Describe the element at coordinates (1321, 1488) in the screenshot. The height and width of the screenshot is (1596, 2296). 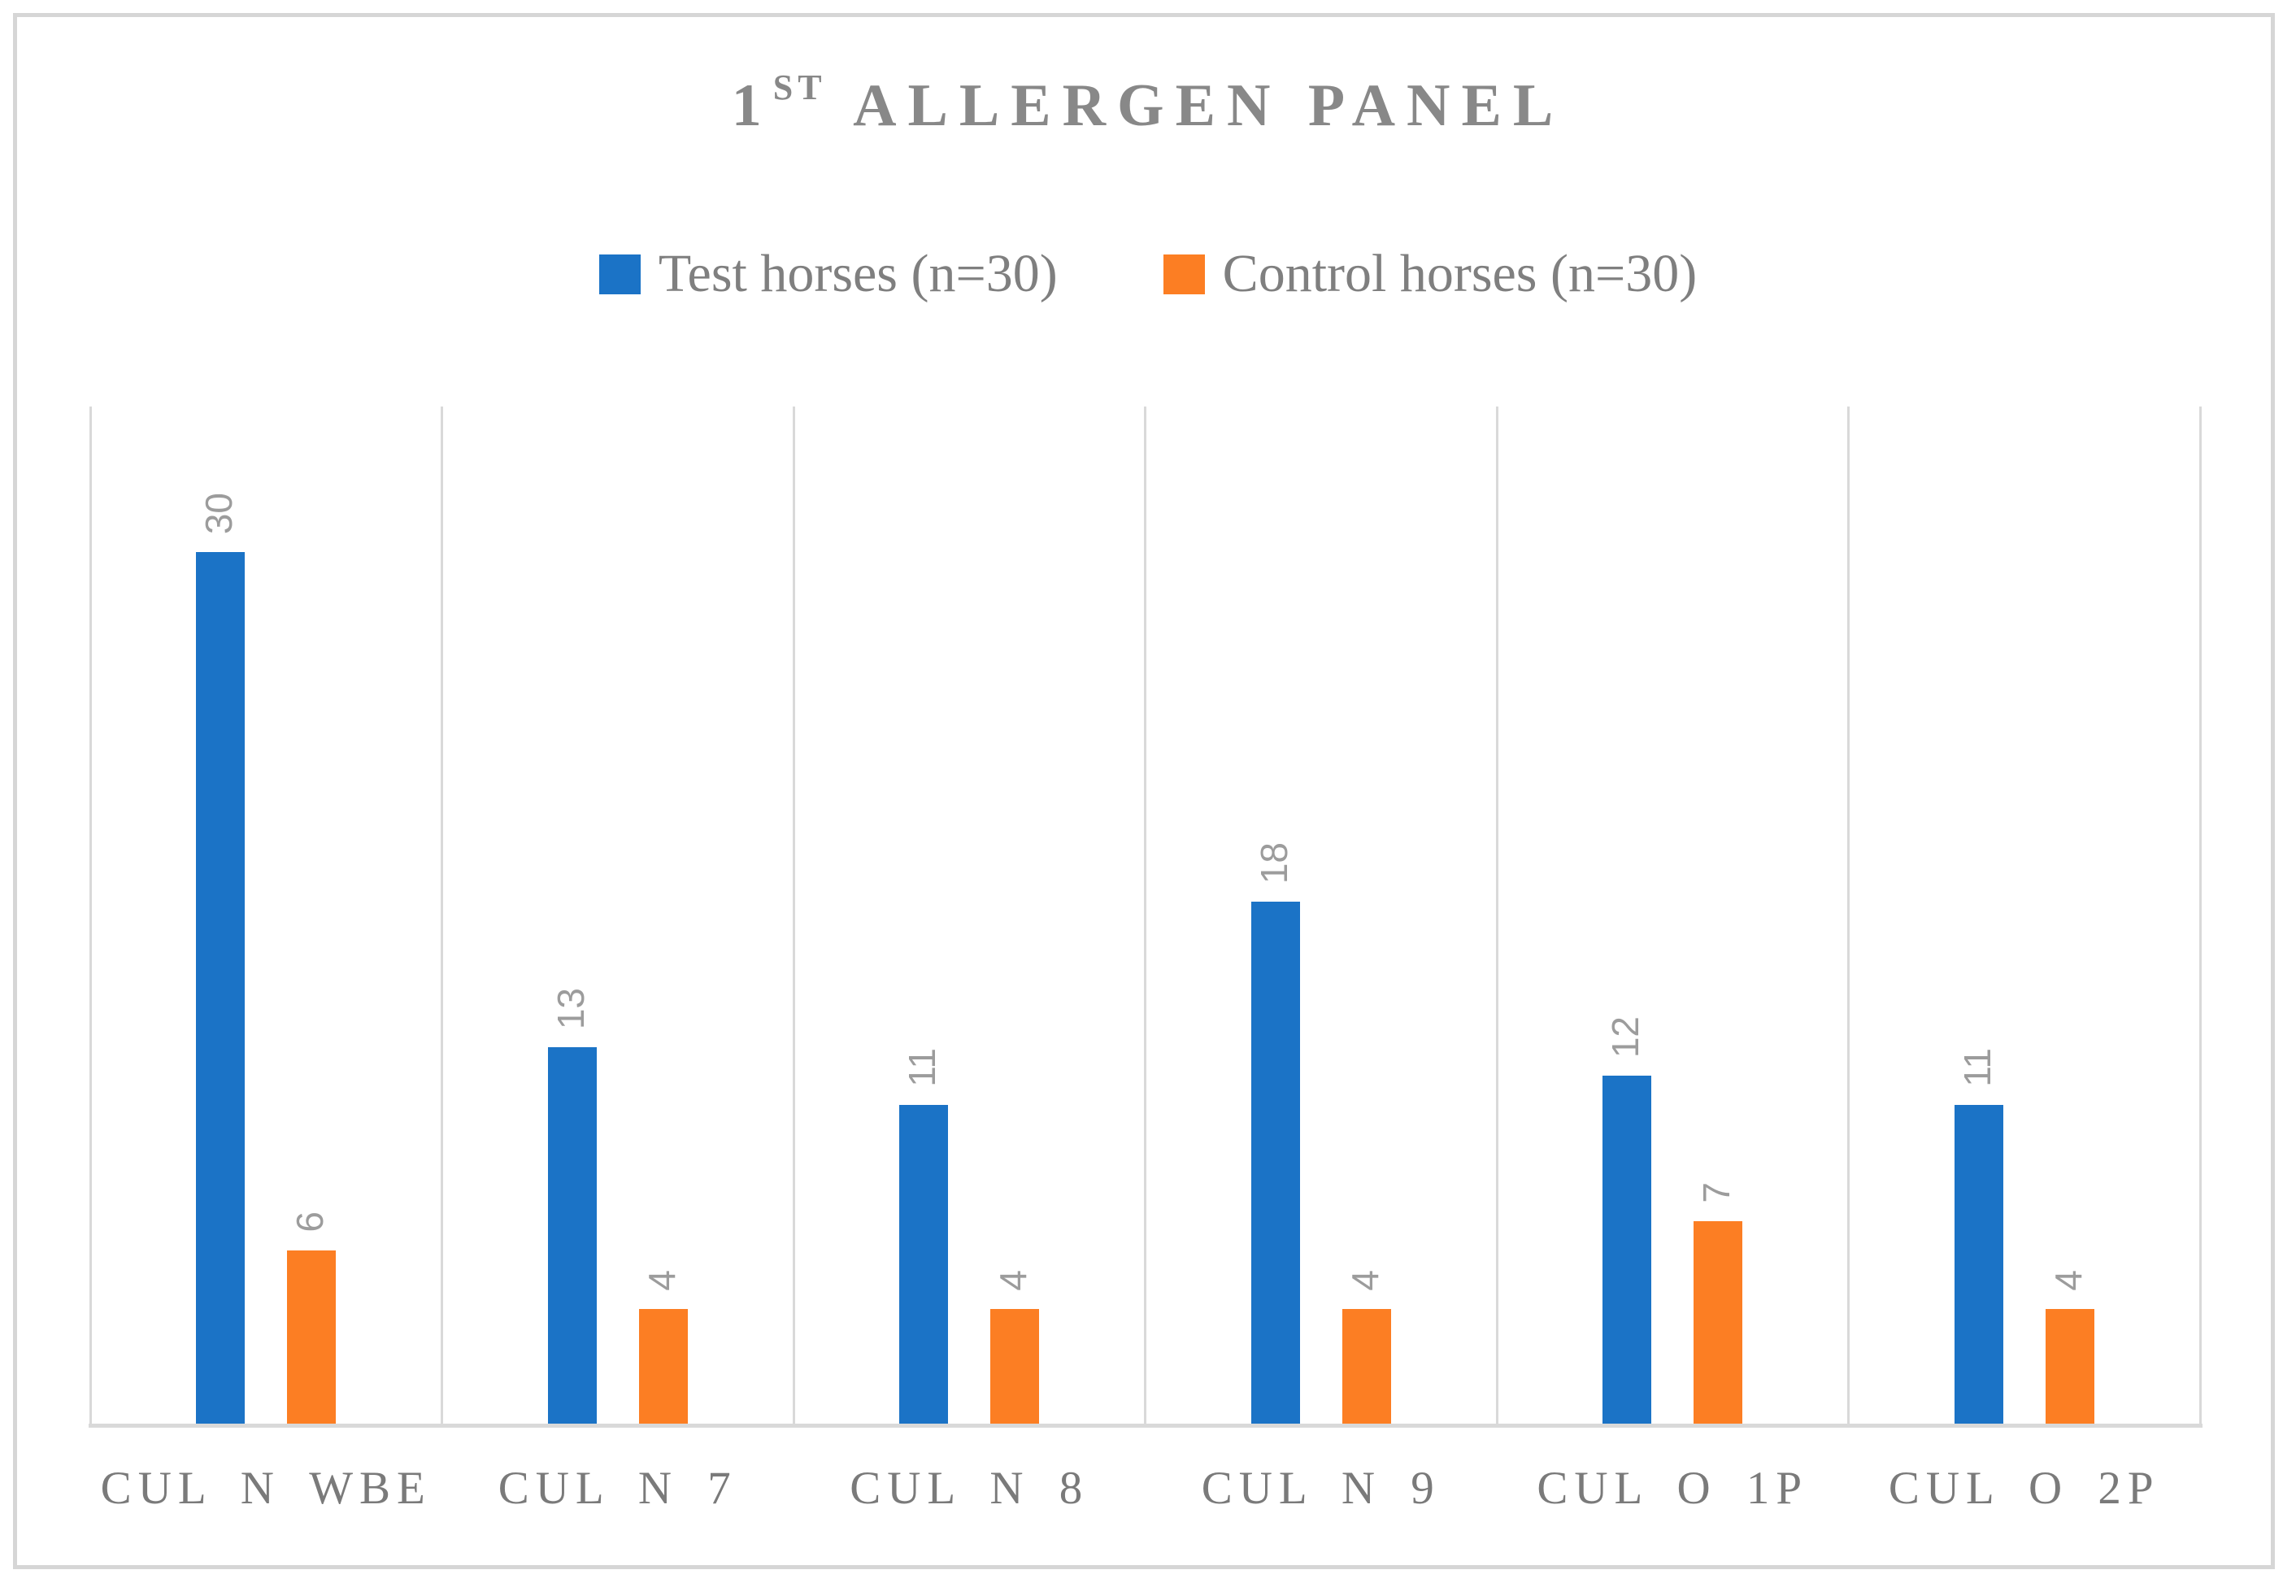
I see `category-label-cul-n-9: CUL N 9` at that location.